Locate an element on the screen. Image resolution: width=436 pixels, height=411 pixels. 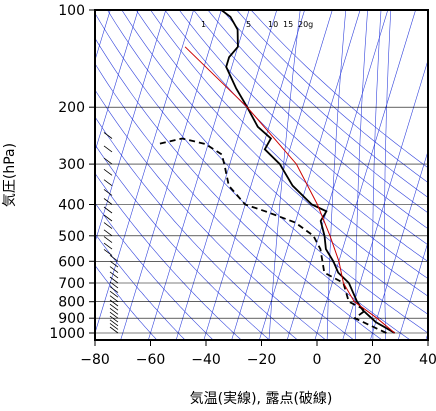
mixing-ratio-label: 20g is located at coordinates (305, 24).